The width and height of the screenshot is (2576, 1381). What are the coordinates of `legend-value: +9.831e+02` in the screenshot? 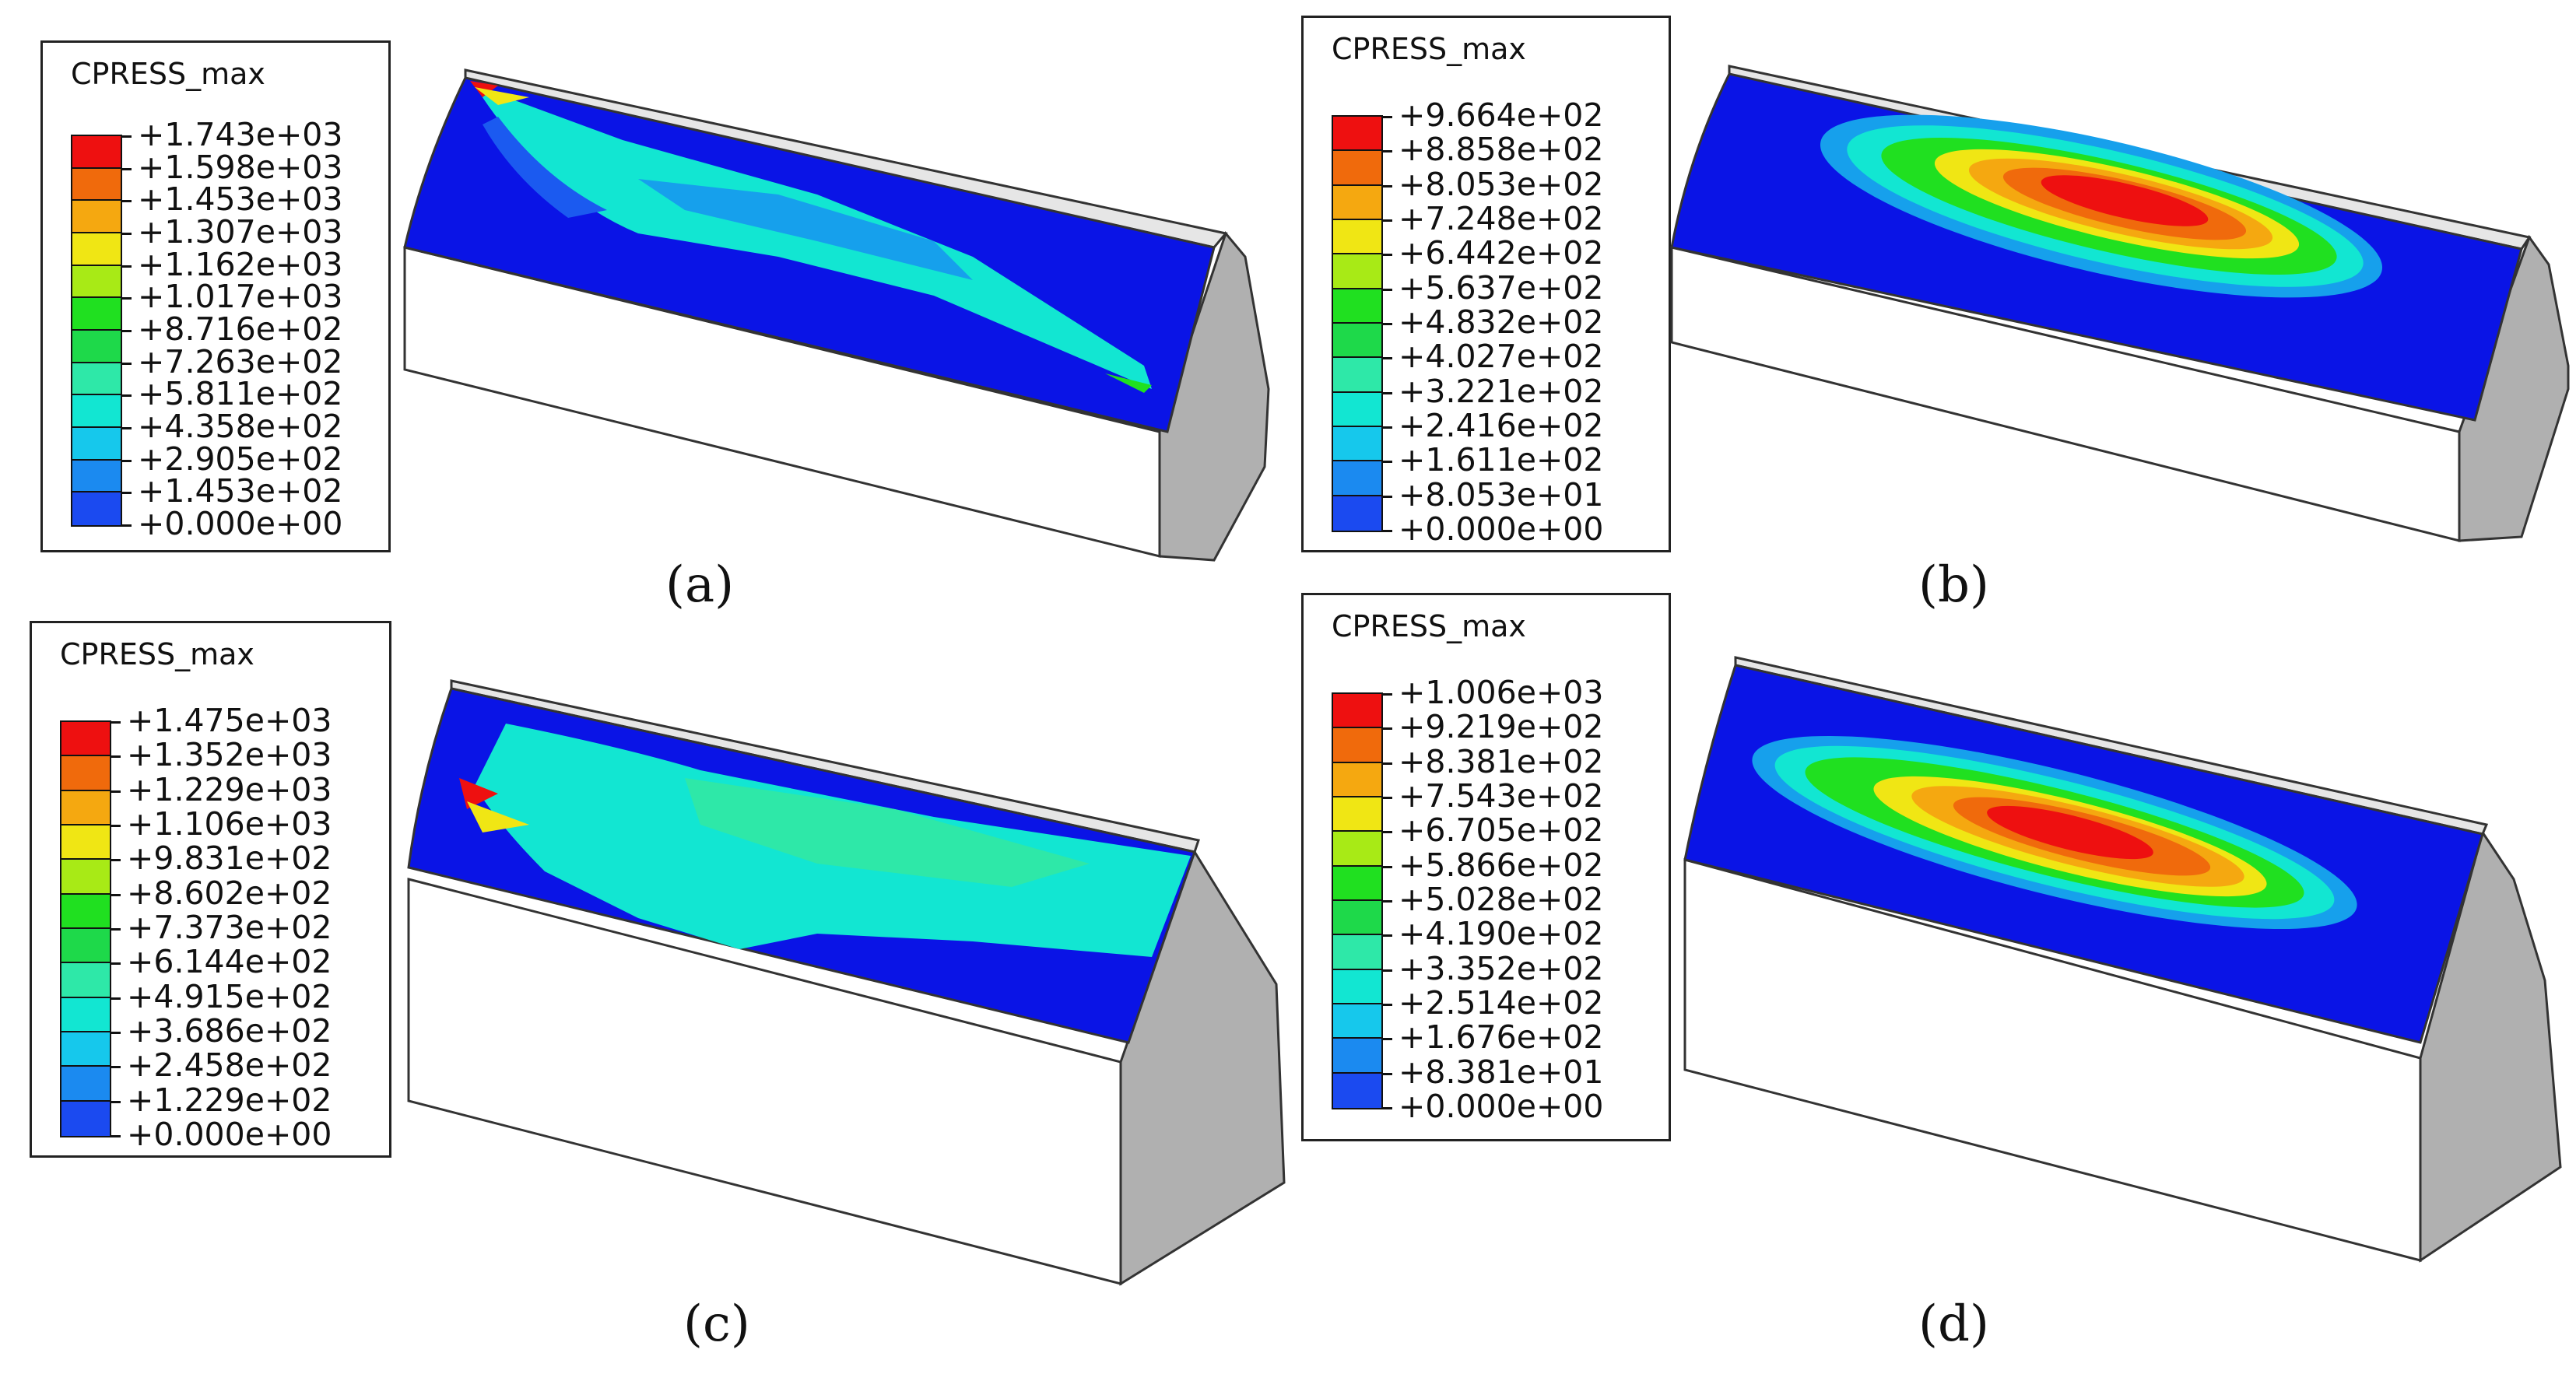 It's located at (230, 858).